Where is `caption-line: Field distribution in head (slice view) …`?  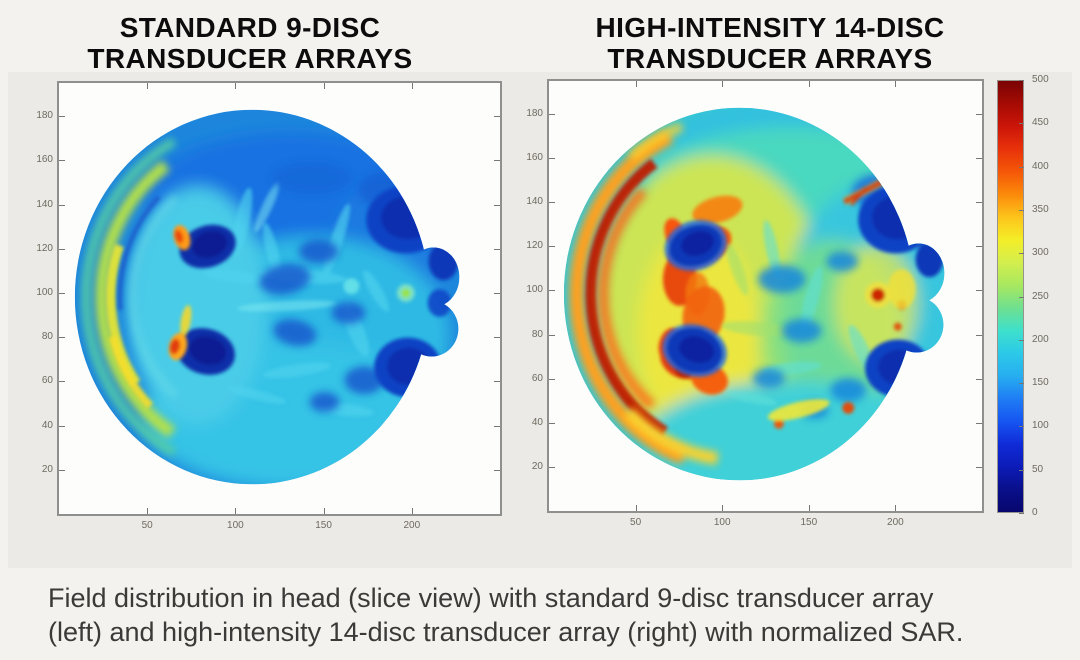 caption-line: Field distribution in head (slice view) … is located at coordinates (491, 598).